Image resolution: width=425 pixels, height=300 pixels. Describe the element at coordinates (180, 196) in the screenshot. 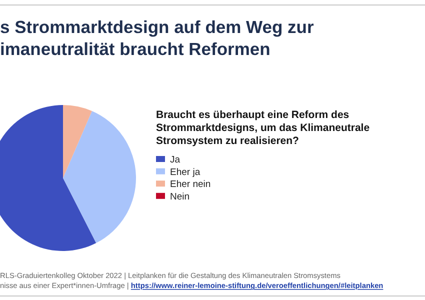

I see `legend-label: Nein` at that location.